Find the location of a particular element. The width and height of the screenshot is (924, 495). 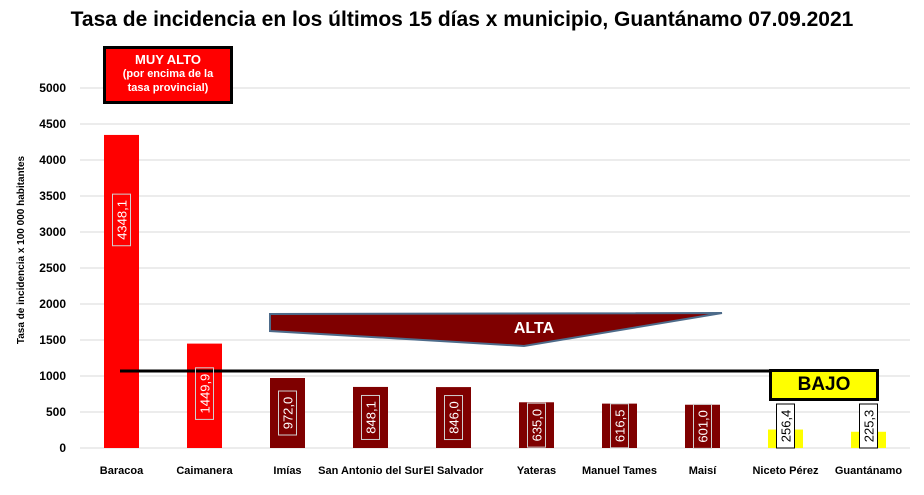

data-label-text: 256,4 is located at coordinates (786, 426).